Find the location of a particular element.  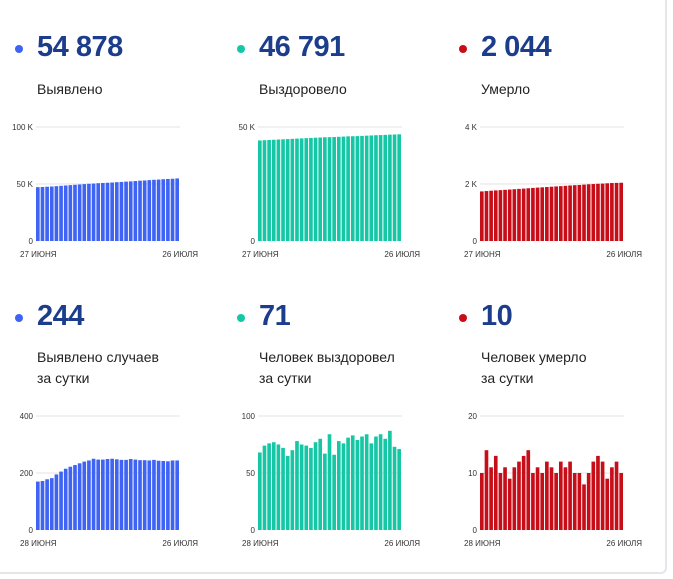

y-tick-label: 50 K is located at coordinates (247, 127).